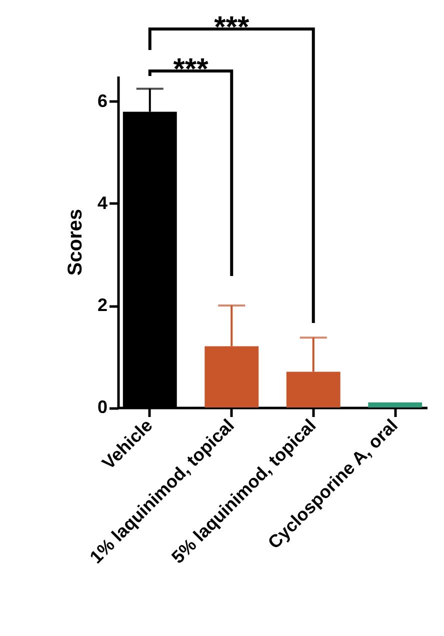 The width and height of the screenshot is (444, 636). Describe the element at coordinates (75, 242) in the screenshot. I see `y-axis-title: Scores` at that location.